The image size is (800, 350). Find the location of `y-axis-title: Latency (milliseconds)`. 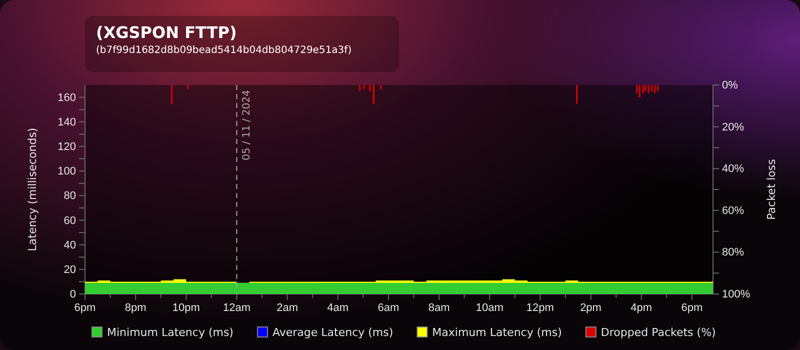

y-axis-title: Latency (milliseconds) is located at coordinates (32, 190).